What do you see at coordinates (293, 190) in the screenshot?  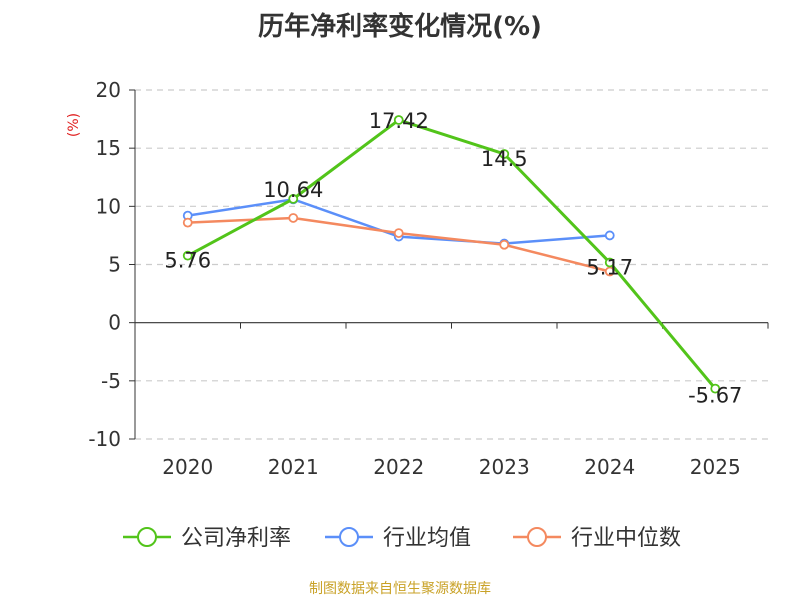 I see `data-label: 10.64` at bounding box center [293, 190].